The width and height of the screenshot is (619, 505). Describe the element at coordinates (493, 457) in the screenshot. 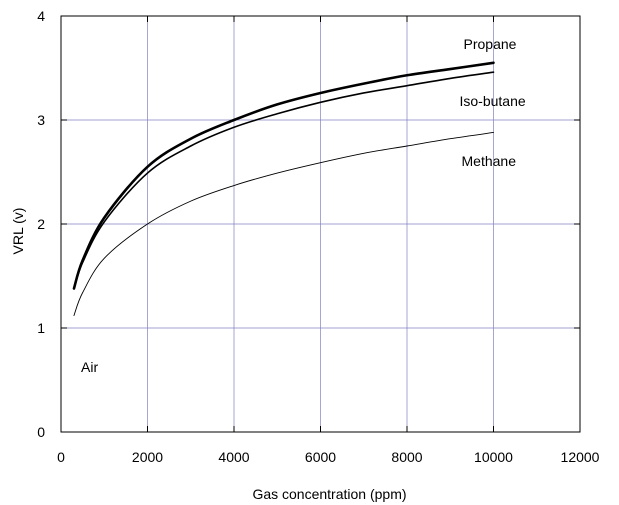

I see `x-tick-label: 10000` at that location.